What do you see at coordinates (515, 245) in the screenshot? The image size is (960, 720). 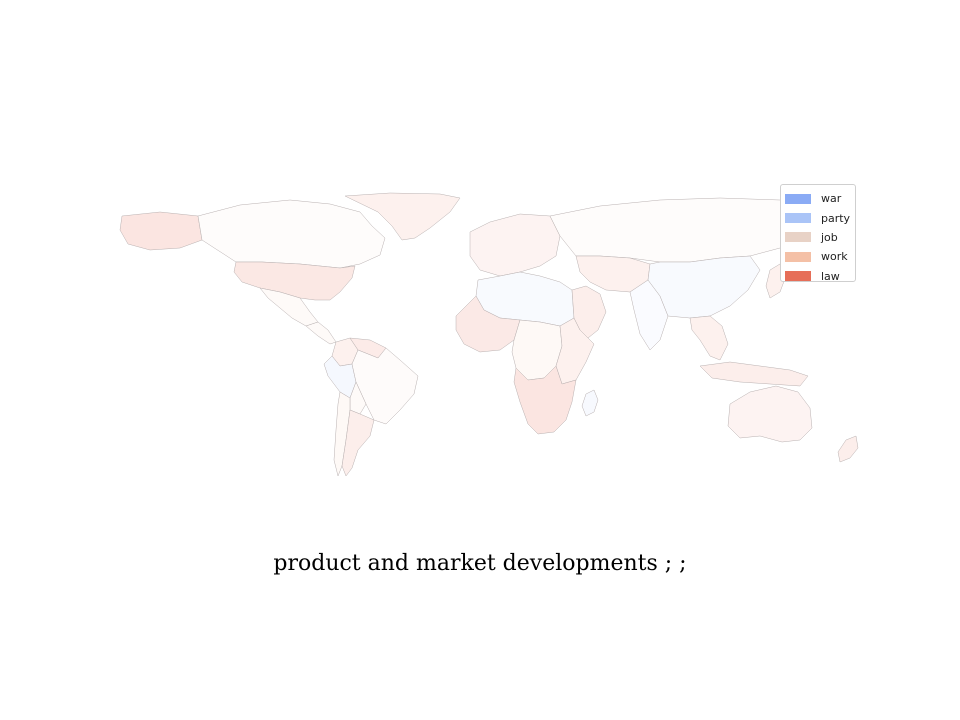 I see `region-europe` at bounding box center [515, 245].